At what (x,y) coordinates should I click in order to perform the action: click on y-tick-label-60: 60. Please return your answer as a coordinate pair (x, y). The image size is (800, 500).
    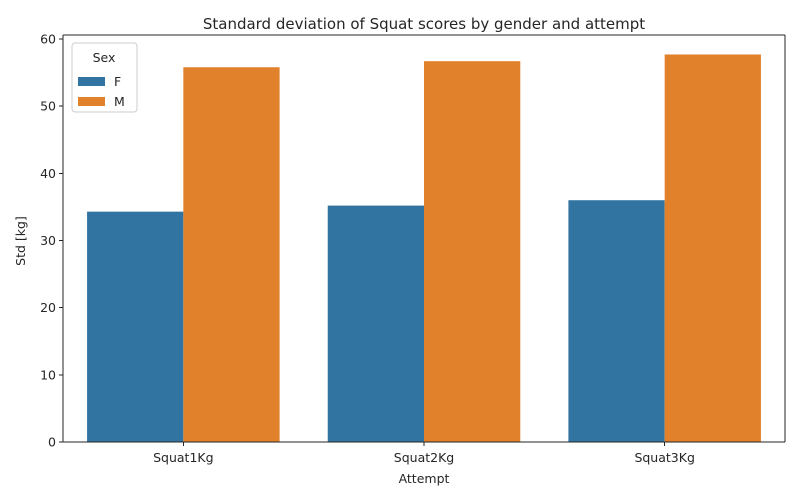
    Looking at the image, I should click on (48, 39).